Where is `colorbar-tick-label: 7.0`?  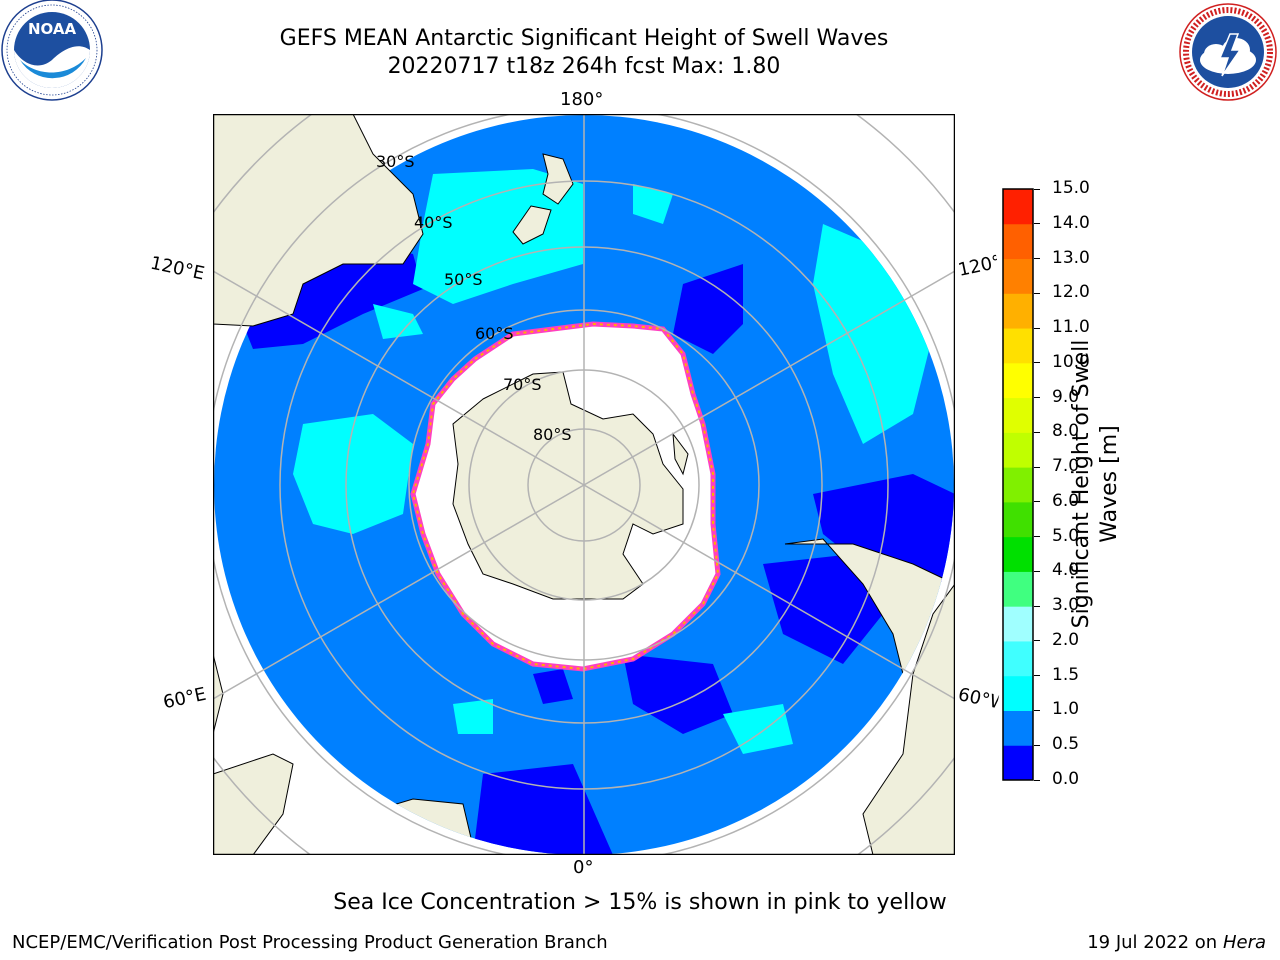
colorbar-tick-label: 7.0 is located at coordinates (1066, 466).